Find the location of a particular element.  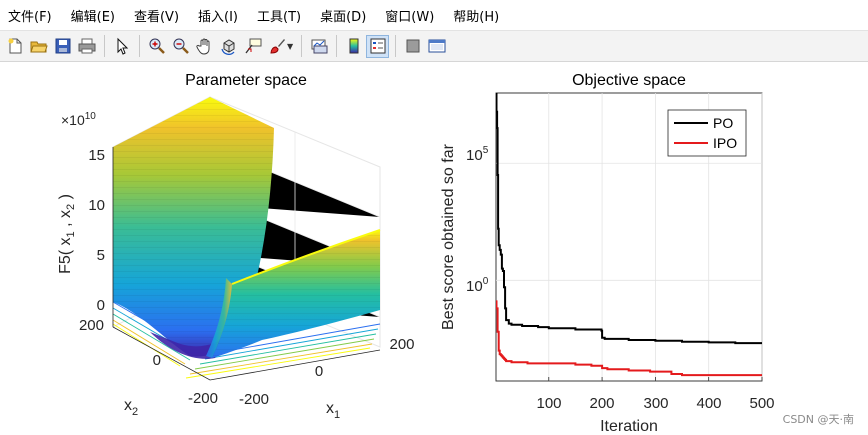

z-tick-label: 0 is located at coordinates (101, 305).